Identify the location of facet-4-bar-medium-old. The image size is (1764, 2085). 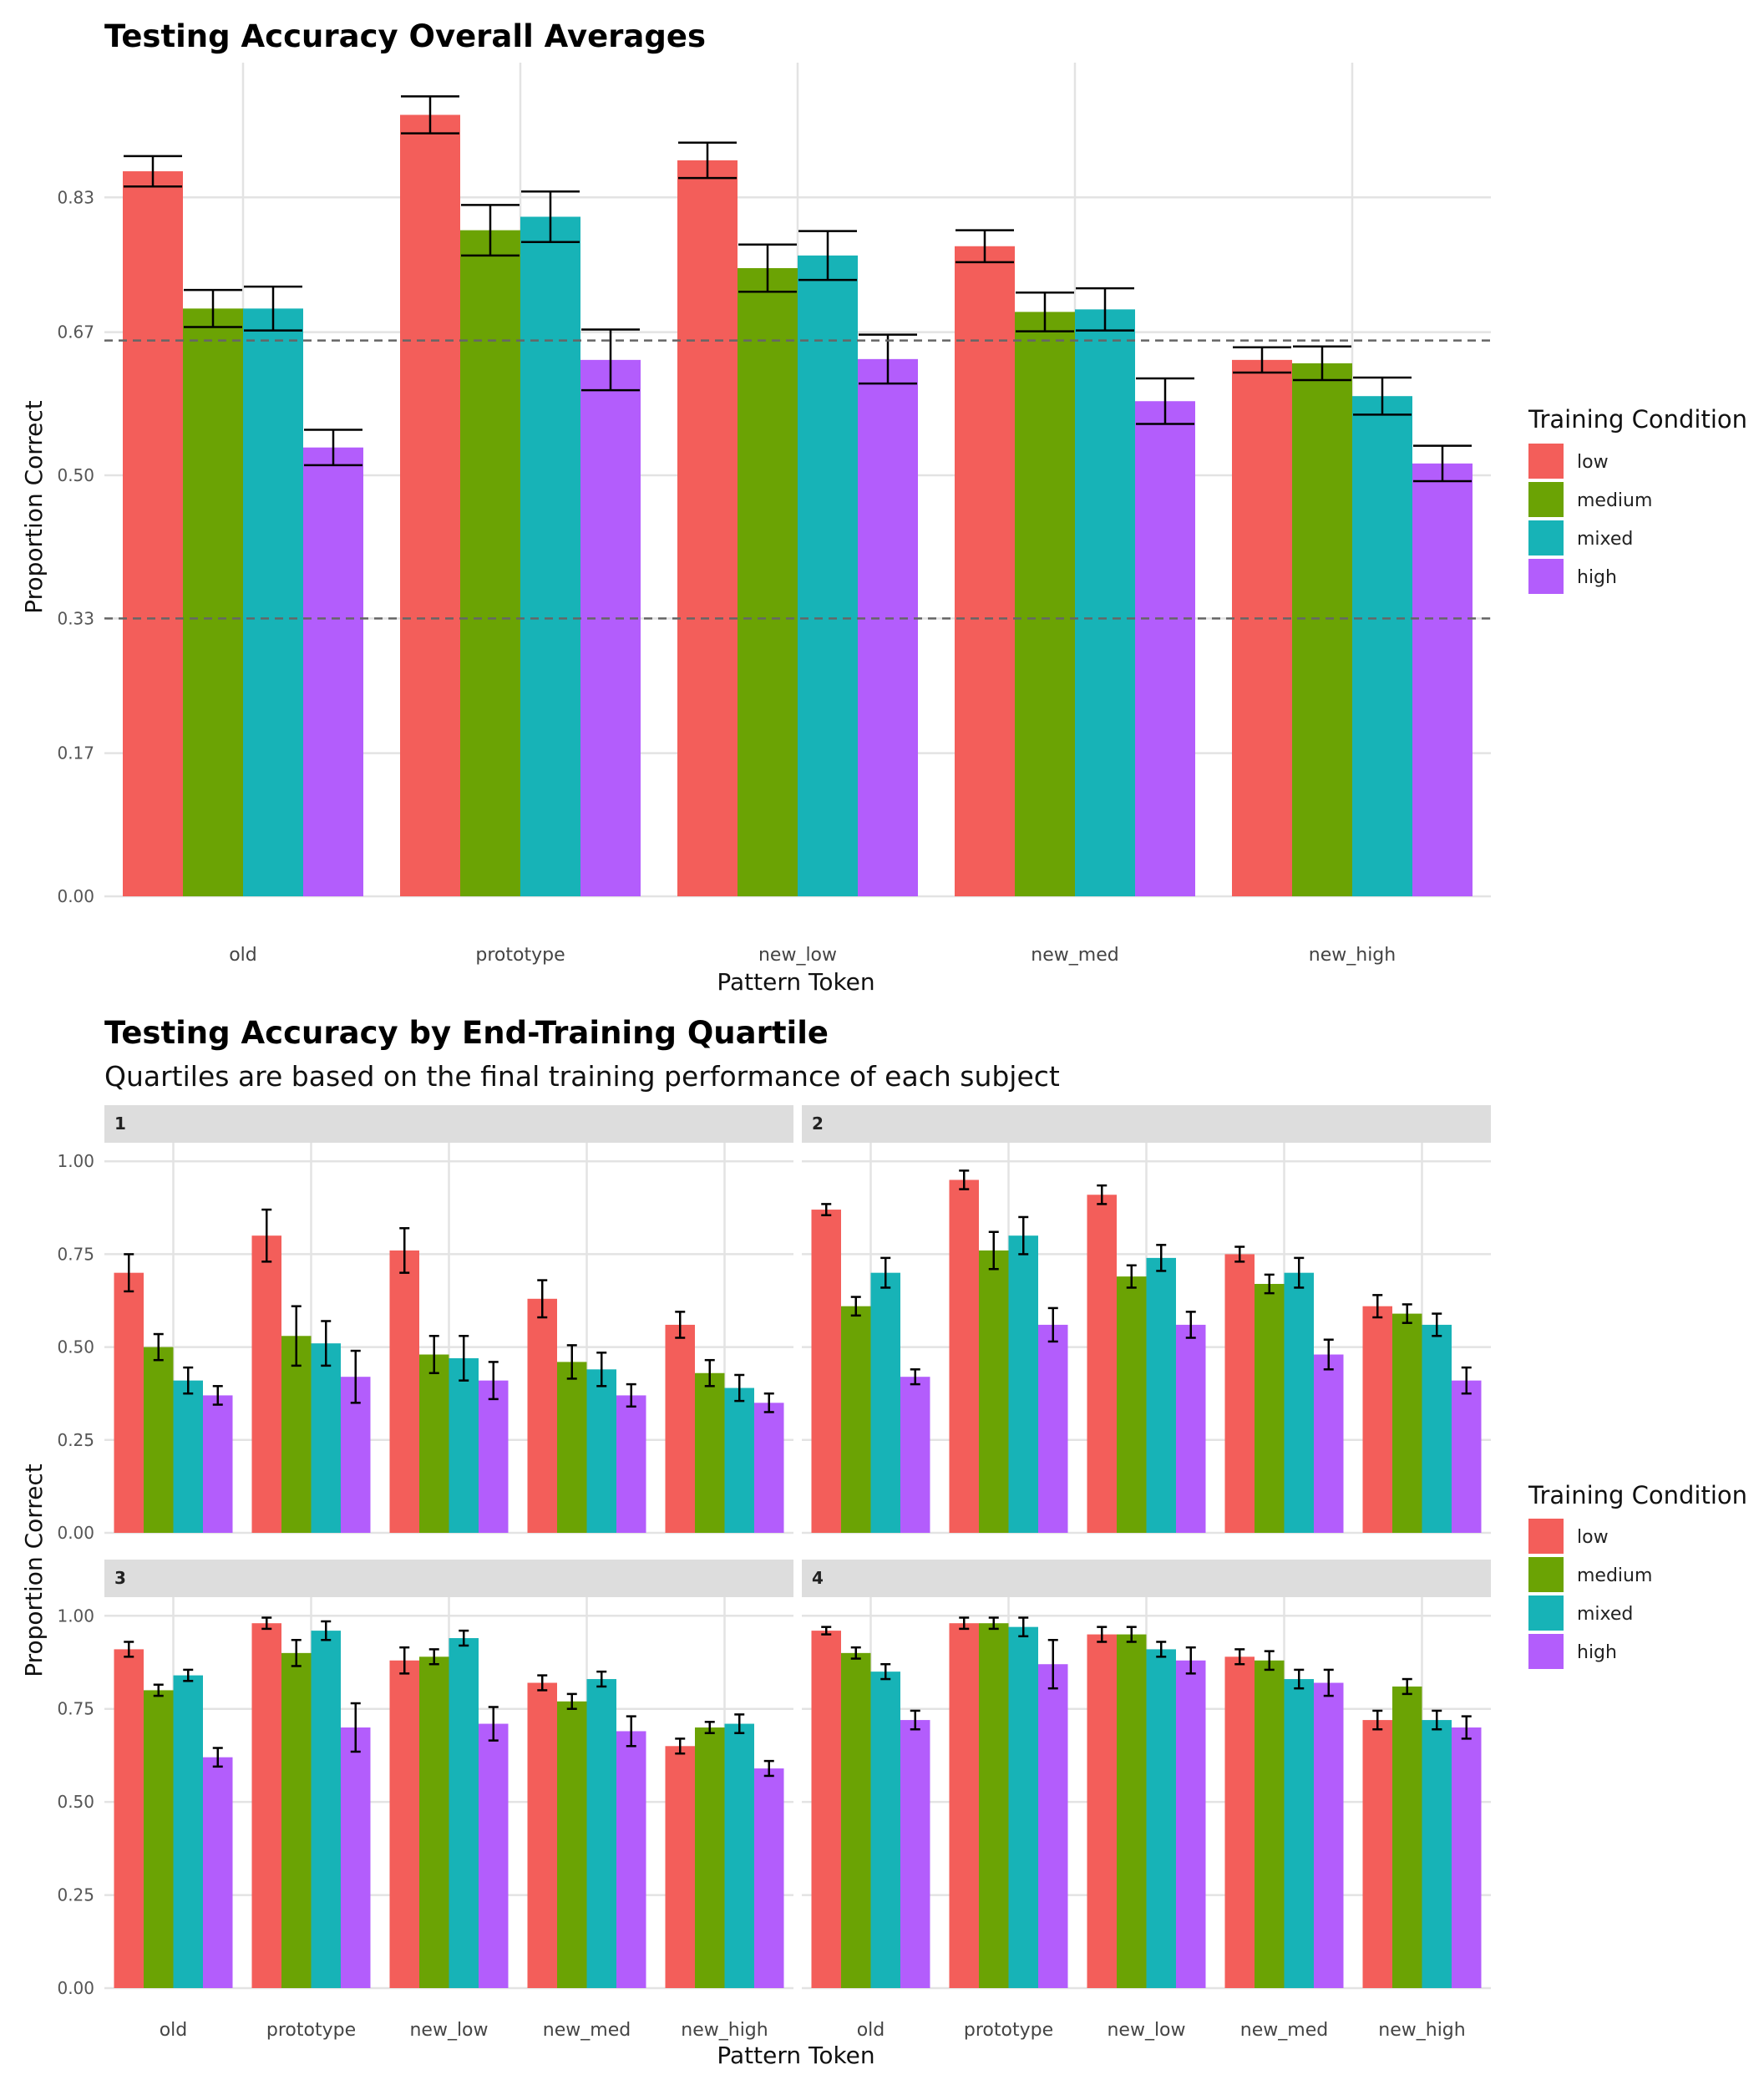
(856, 1820).